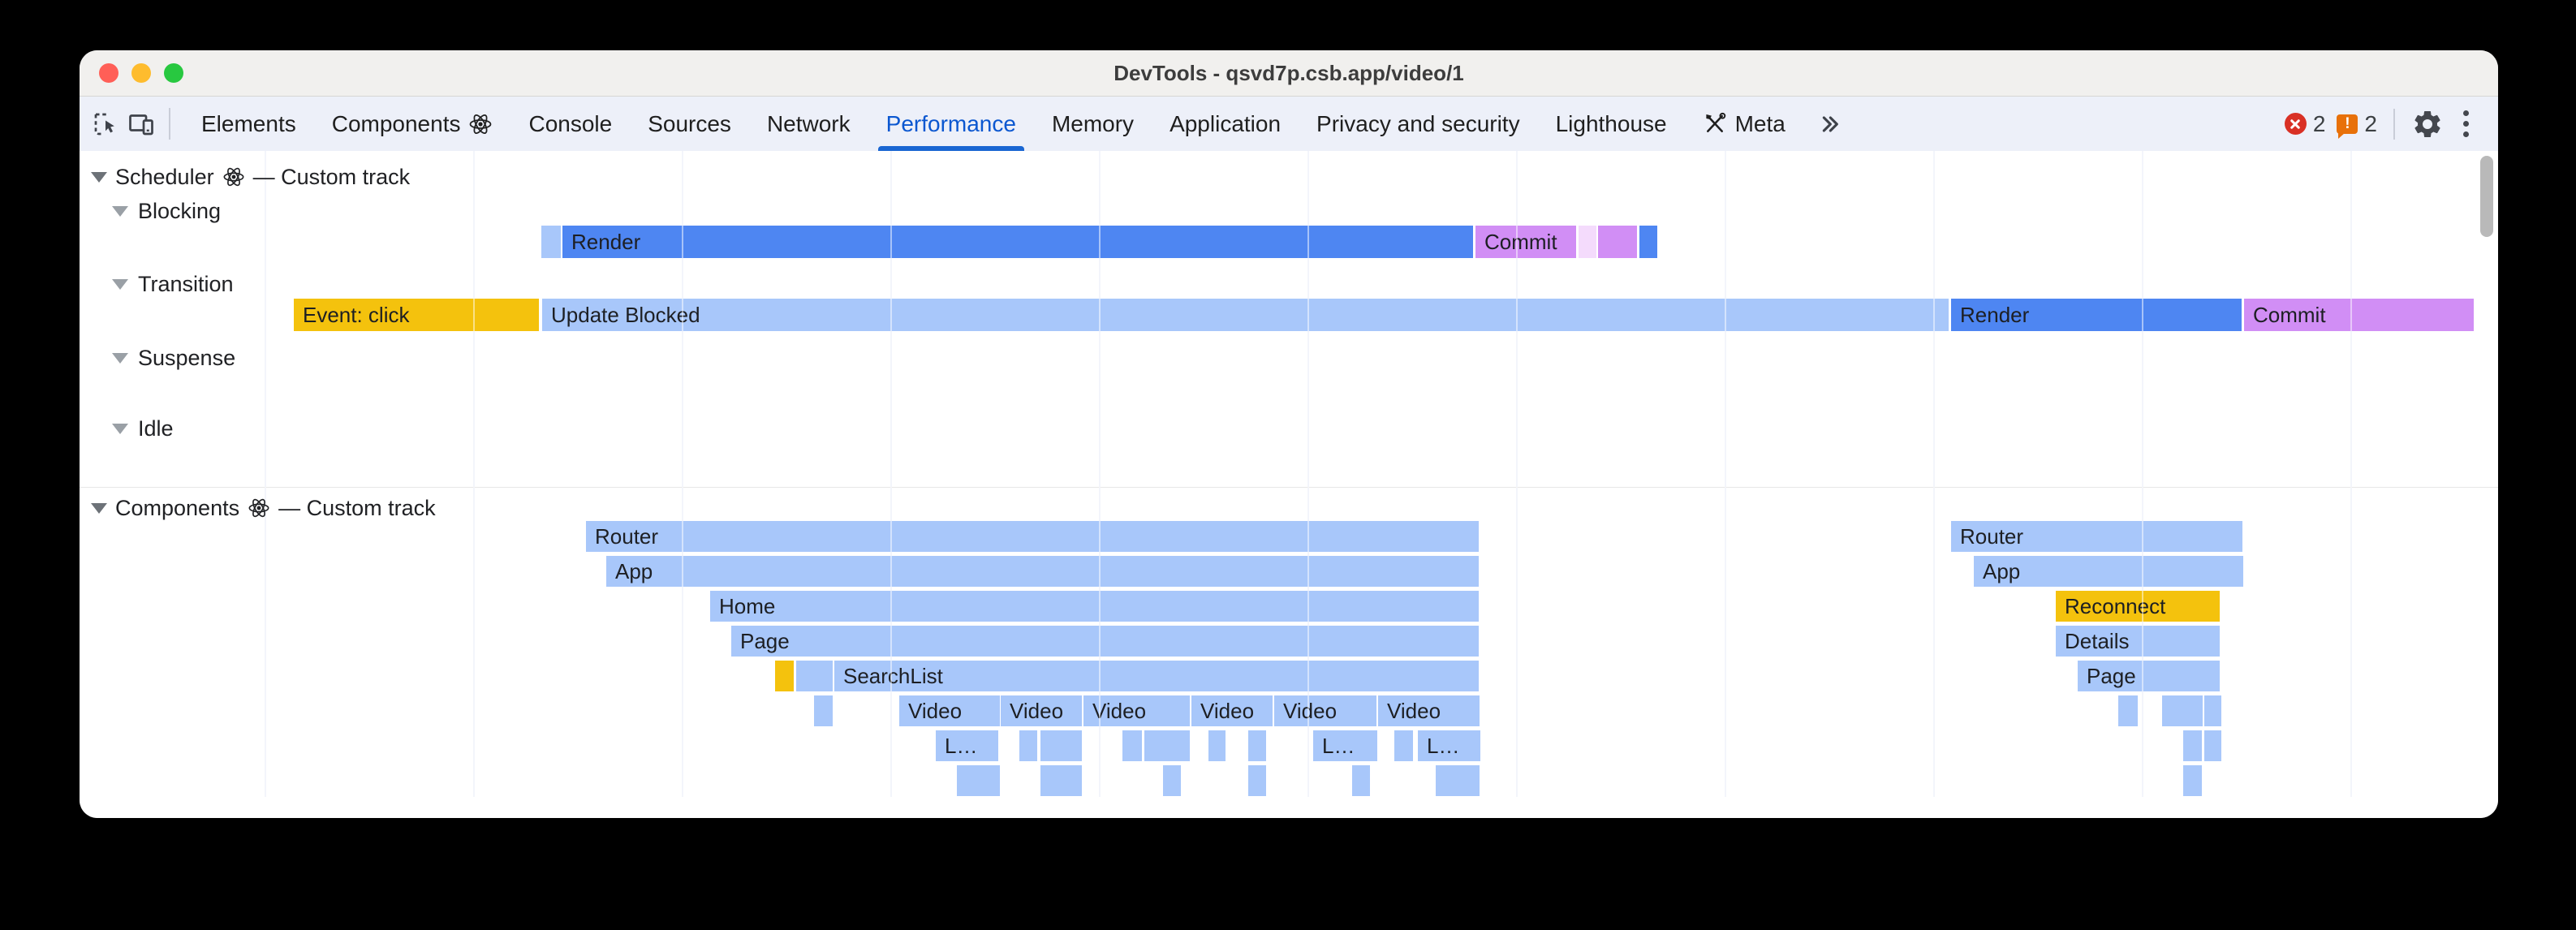 The height and width of the screenshot is (930, 2576). I want to click on tab-label: Components, so click(396, 123).